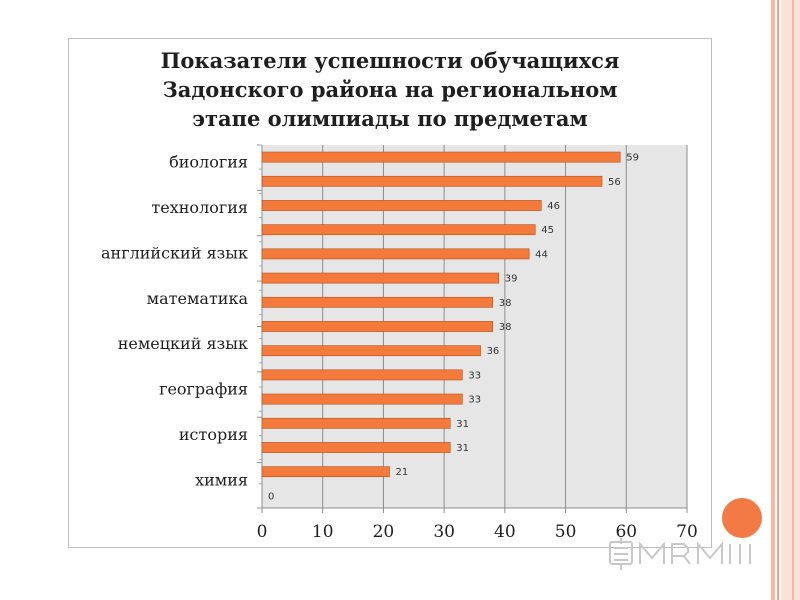 This screenshot has height=600, width=800. I want to click on data-label: 39, so click(511, 279).